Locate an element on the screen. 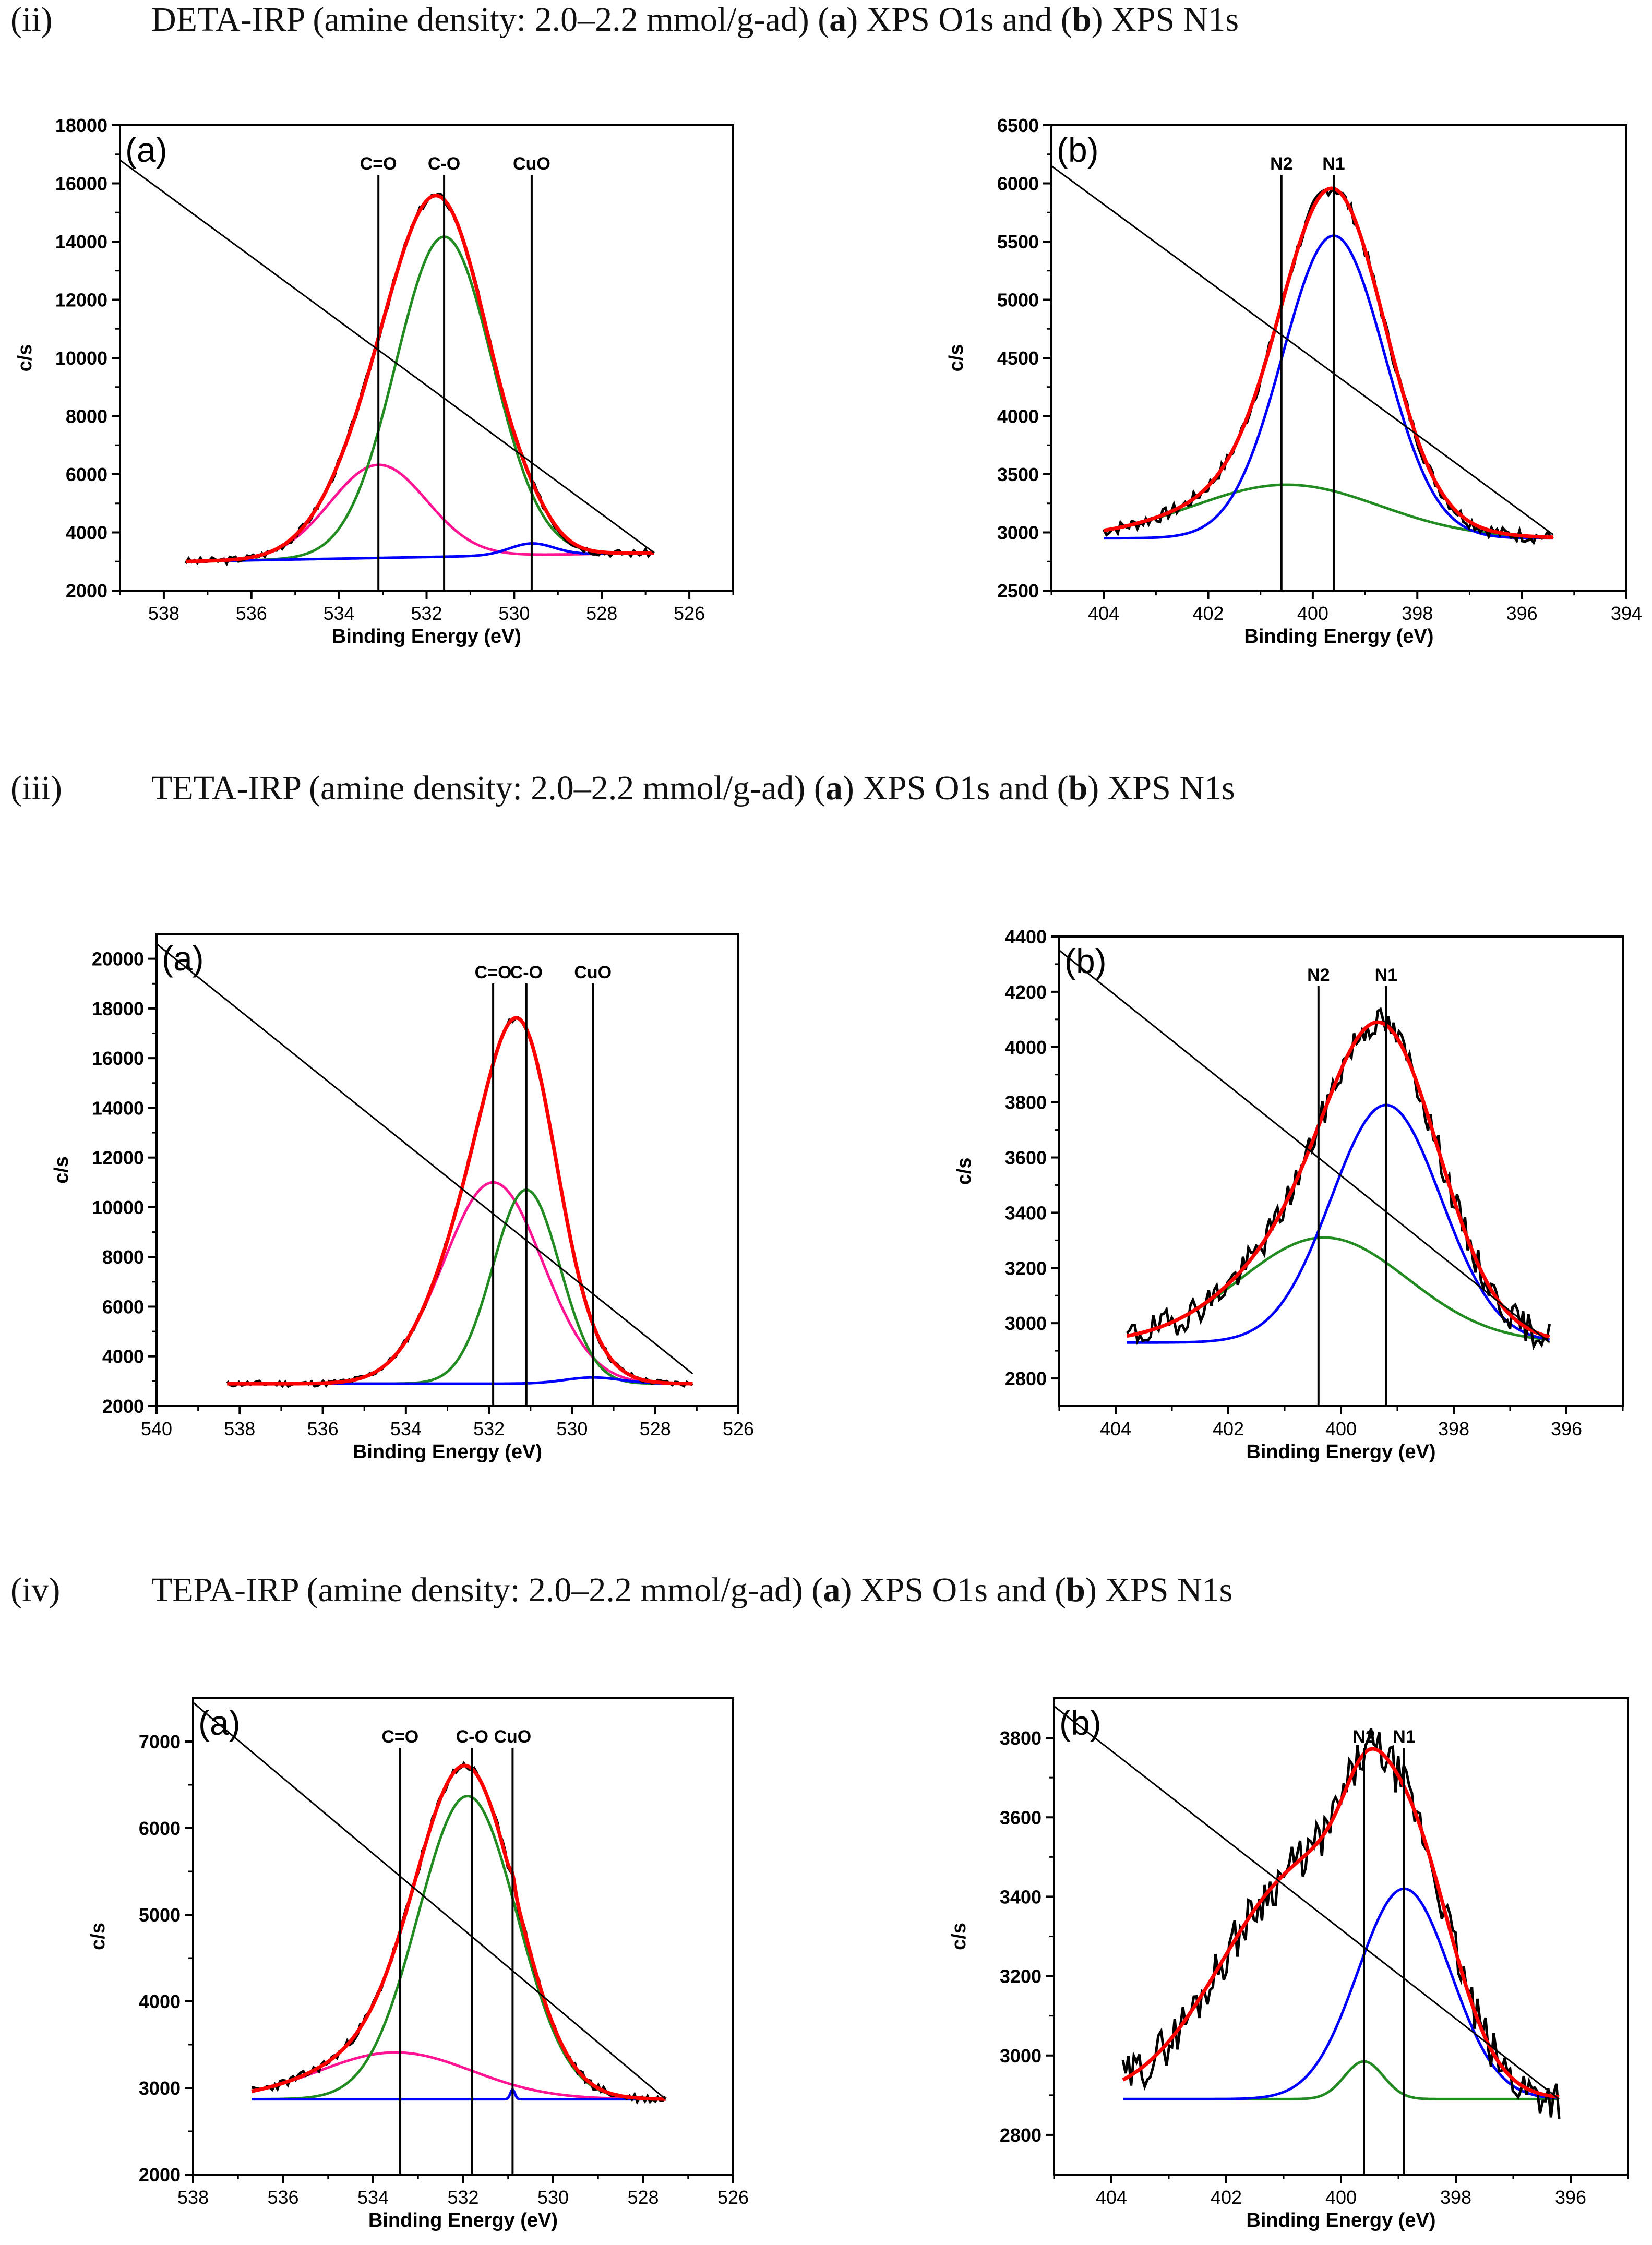 The width and height of the screenshot is (1652, 2245). y-tick-label: 10000 is located at coordinates (118, 1208).